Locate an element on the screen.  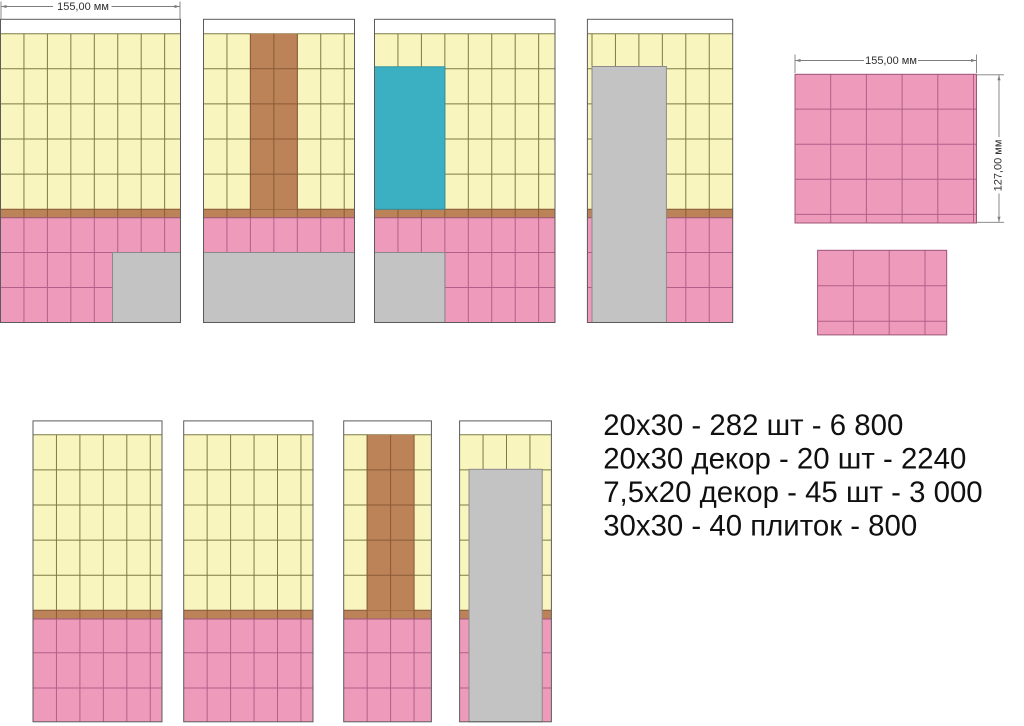
svg-text: 30х30 - 40 плиток - 800 is located at coordinates (760, 526).